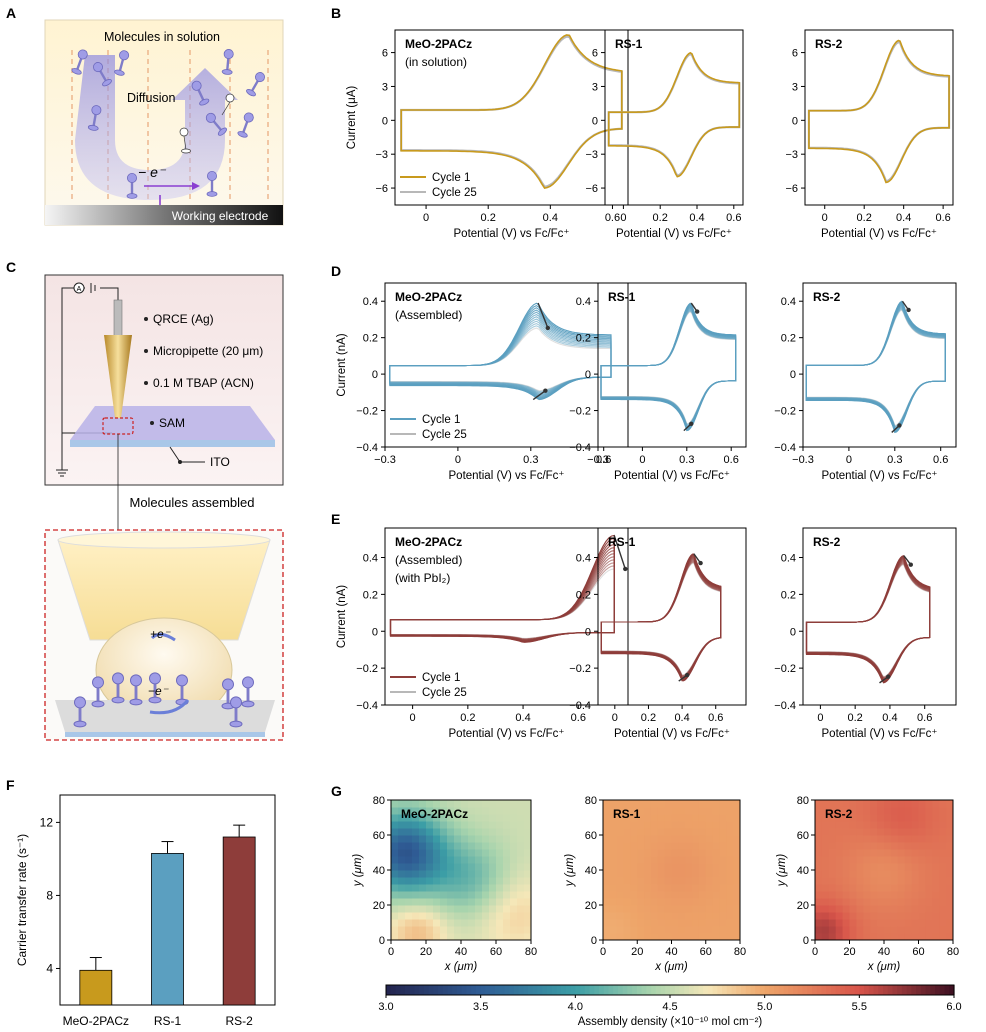 The width and height of the screenshot is (986, 1032). I want to click on diffusion-label: Diffusion, so click(151, 98).